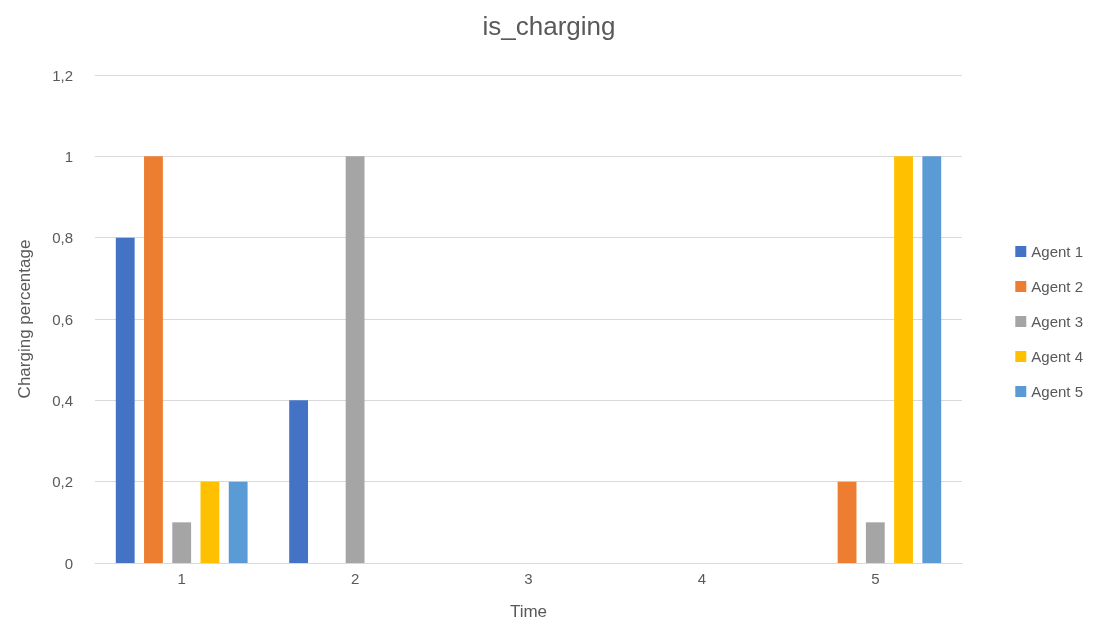 The height and width of the screenshot is (643, 1098). Describe the element at coordinates (181, 578) in the screenshot. I see `x-tick-label: 1` at that location.